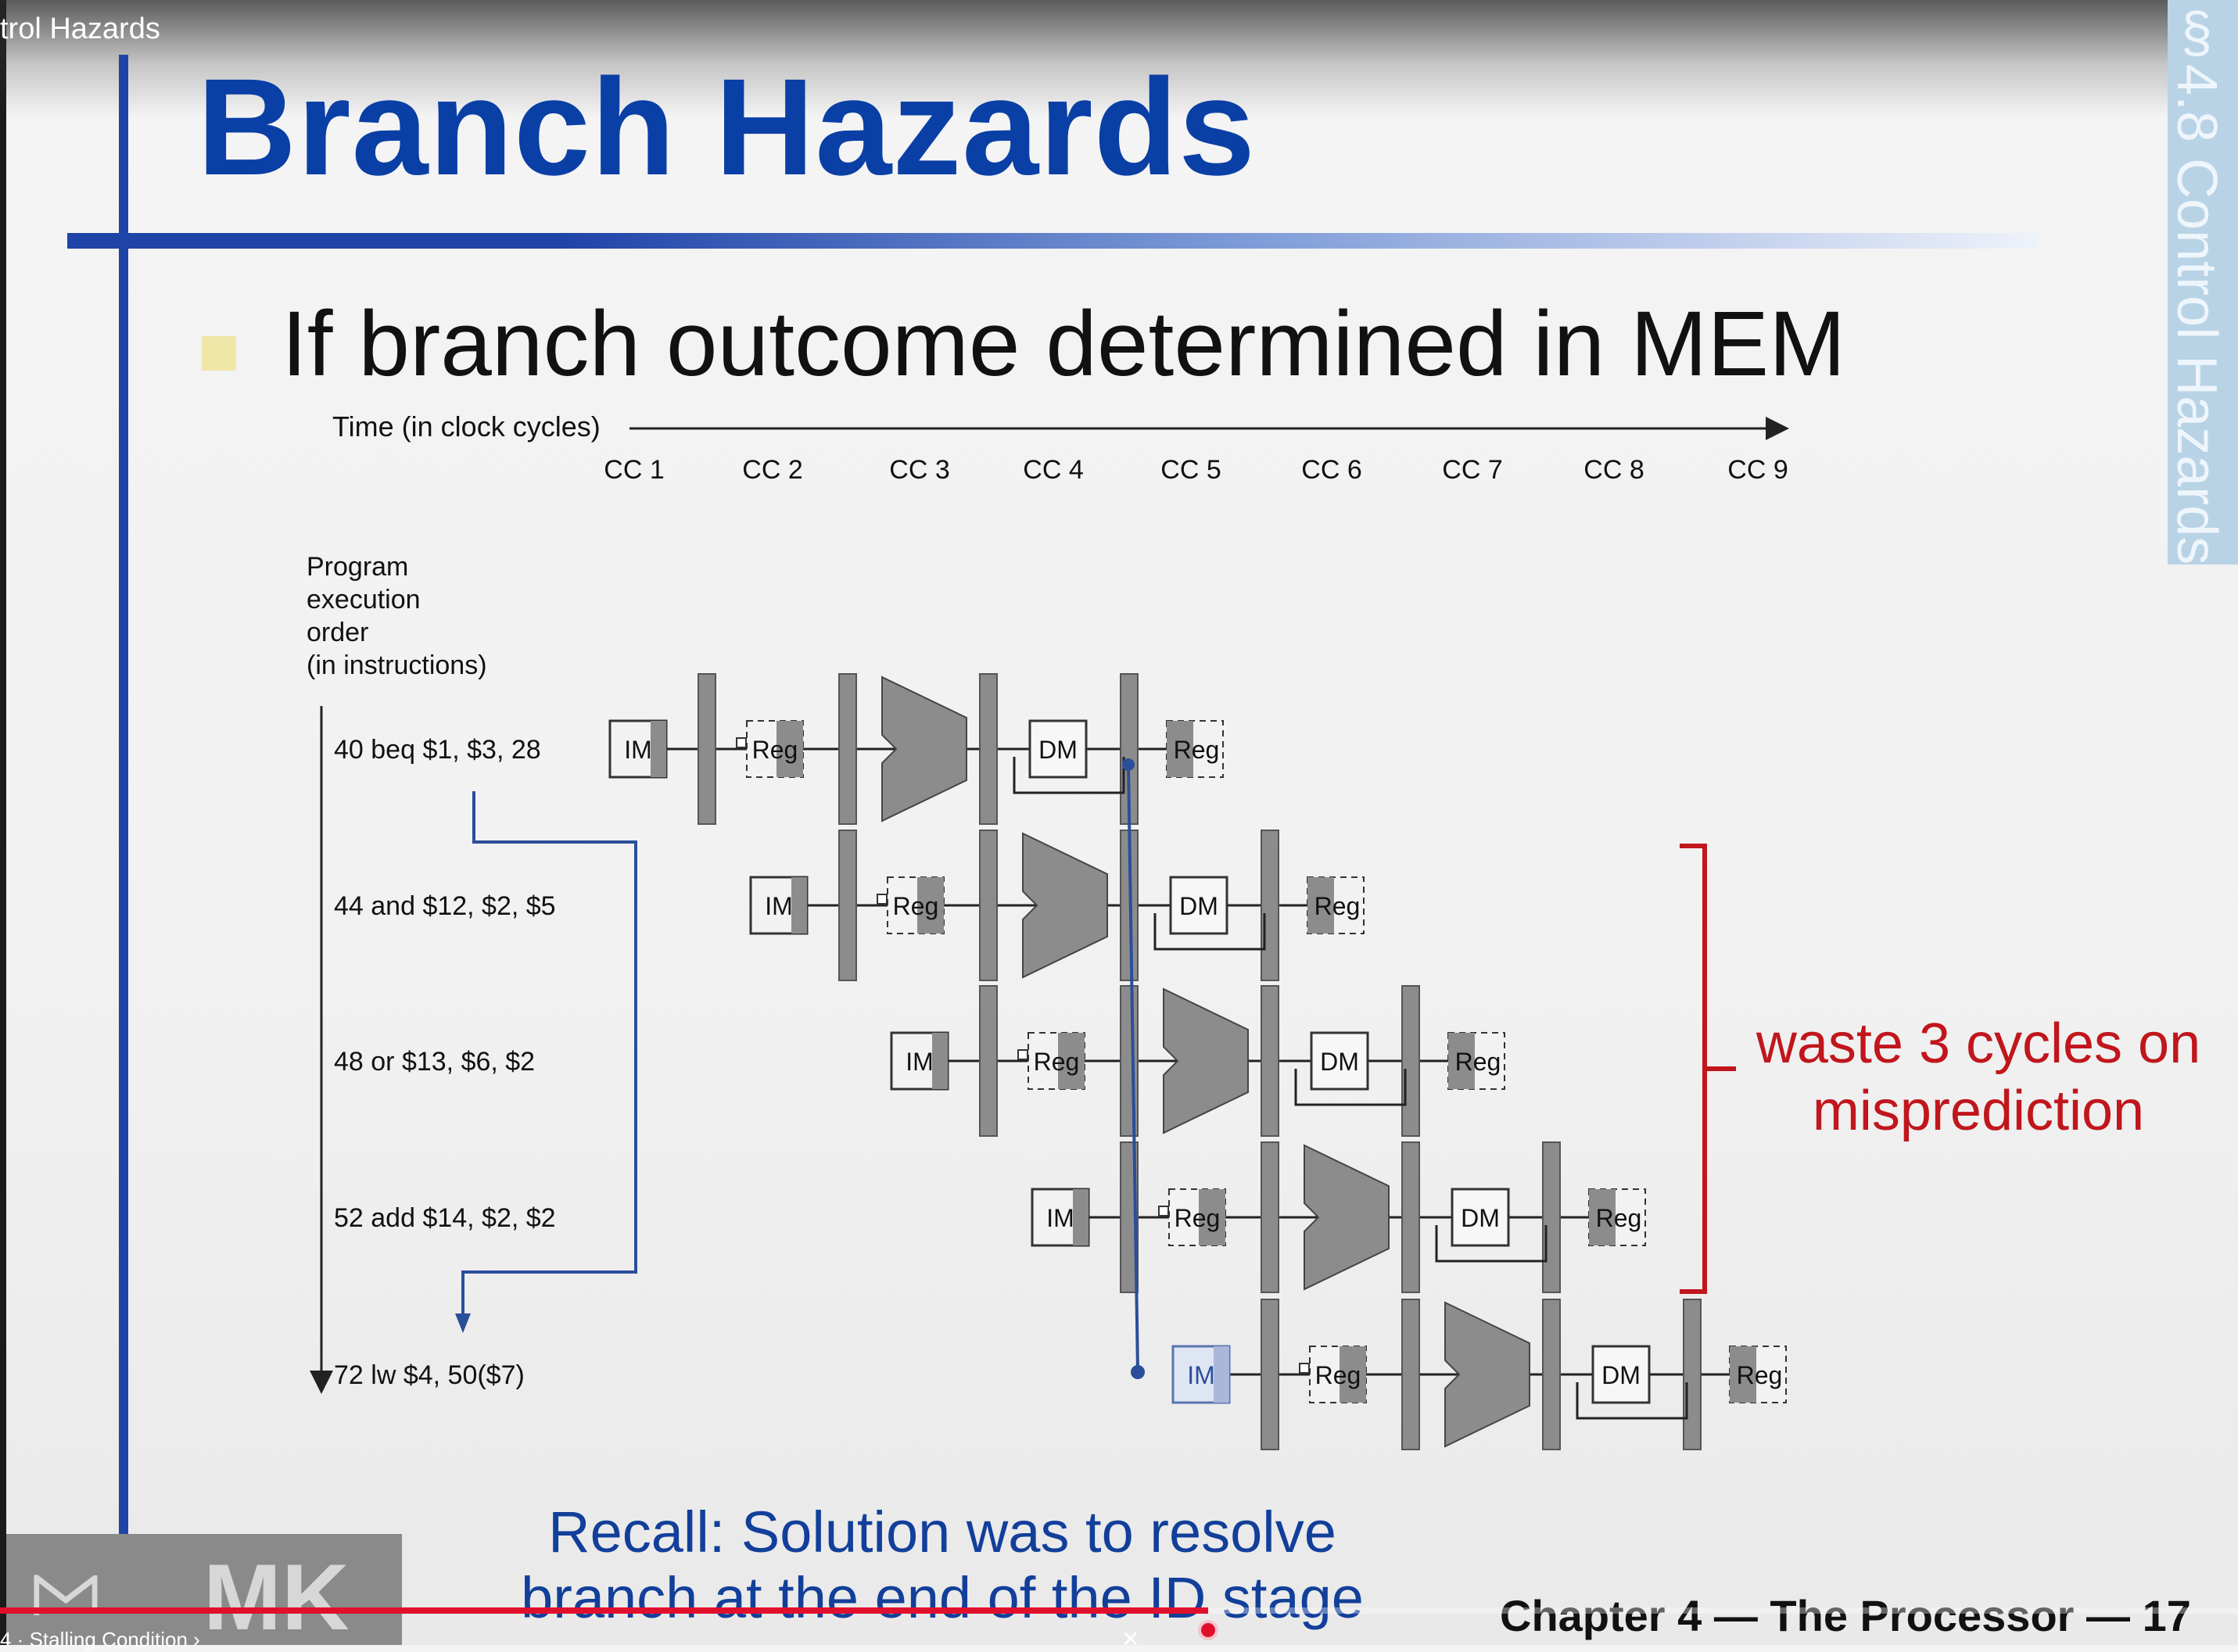 The width and height of the screenshot is (2238, 1652). What do you see at coordinates (1845, 1615) in the screenshot?
I see `slide-footer: Chapter 4 — The Processor — 17` at bounding box center [1845, 1615].